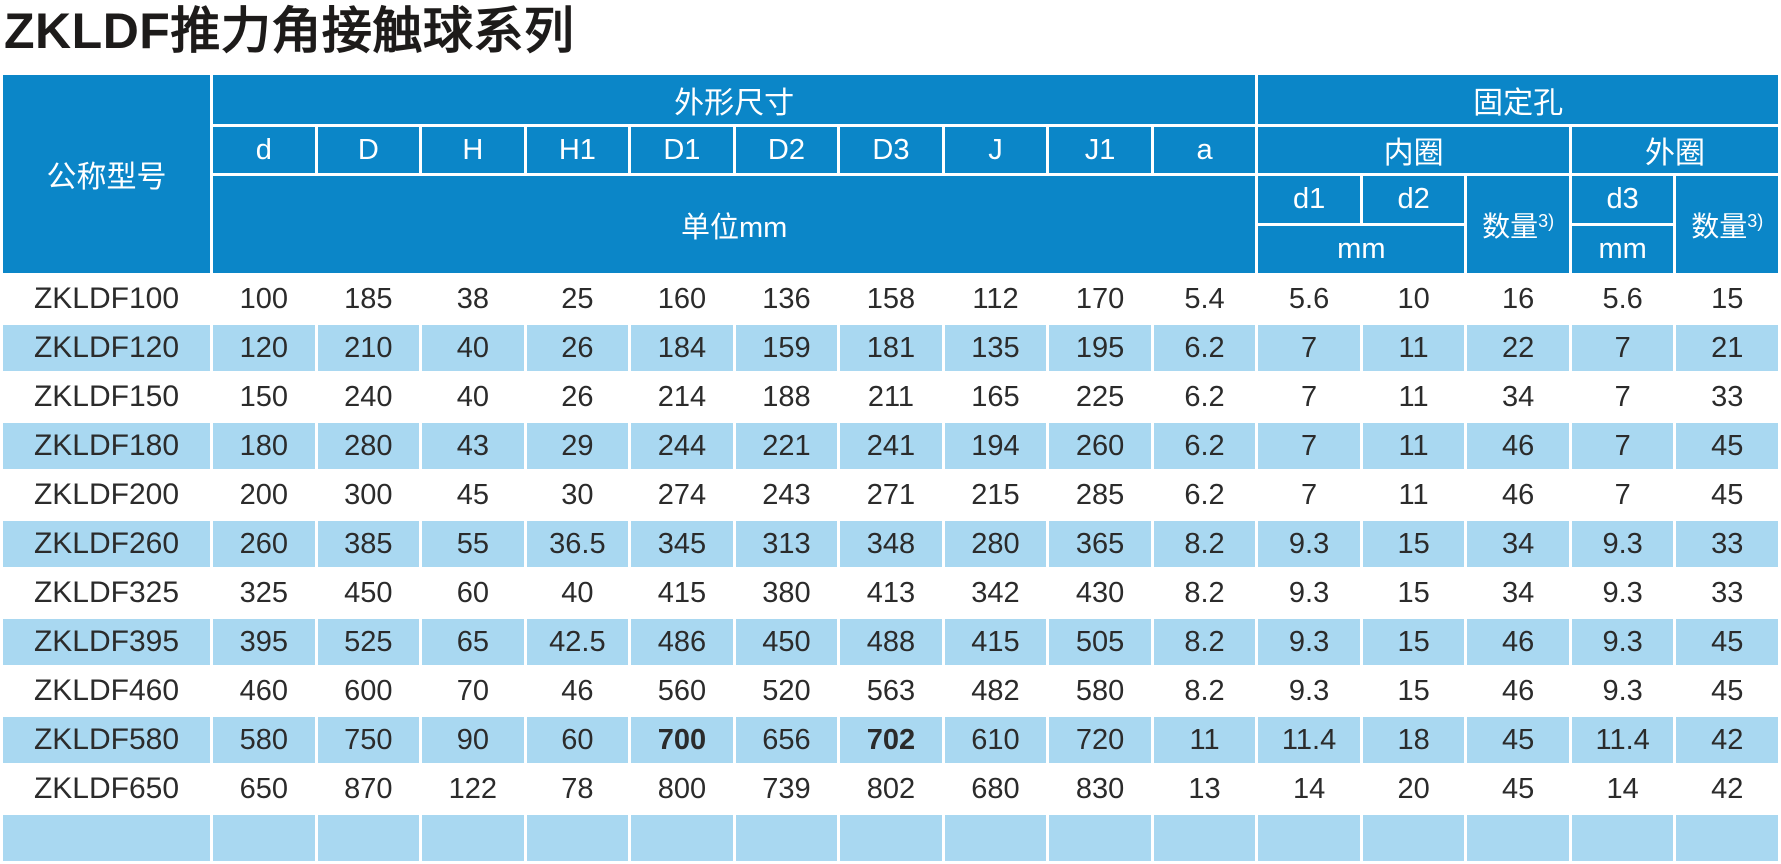  Describe the element at coordinates (106, 544) in the screenshot. I see `model-cell: ZKLDF260` at that location.